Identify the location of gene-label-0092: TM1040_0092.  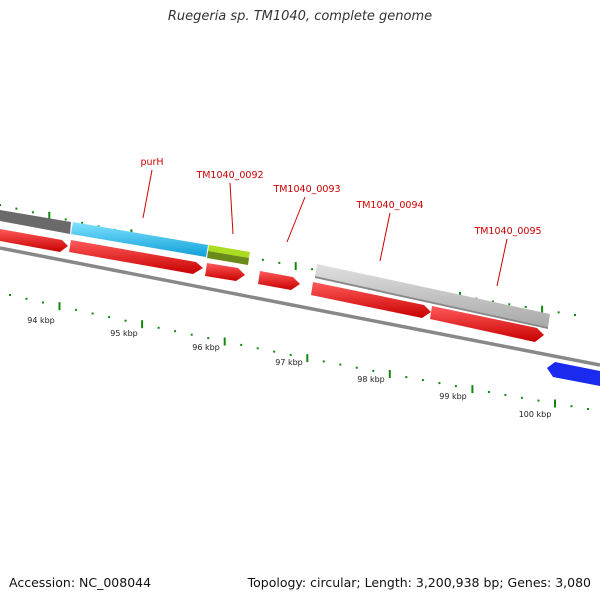
(229, 175).